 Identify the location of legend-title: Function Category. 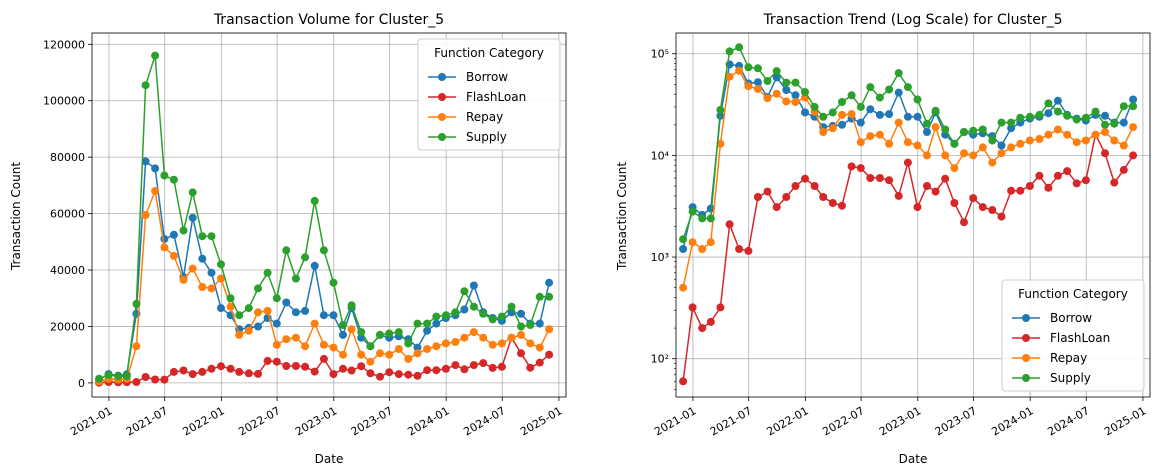
(1073, 294).